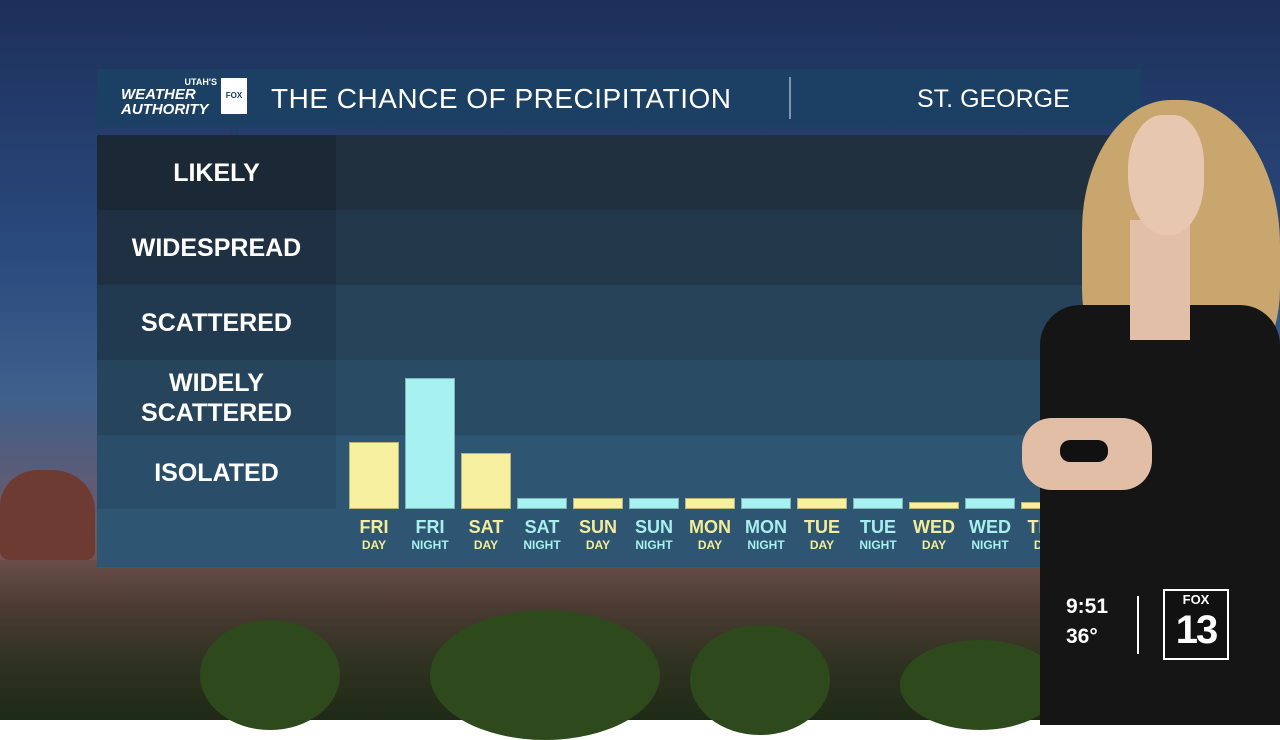 Image resolution: width=1280 pixels, height=740 pixels. I want to click on y-level-label: ISOLATED, so click(216, 472).